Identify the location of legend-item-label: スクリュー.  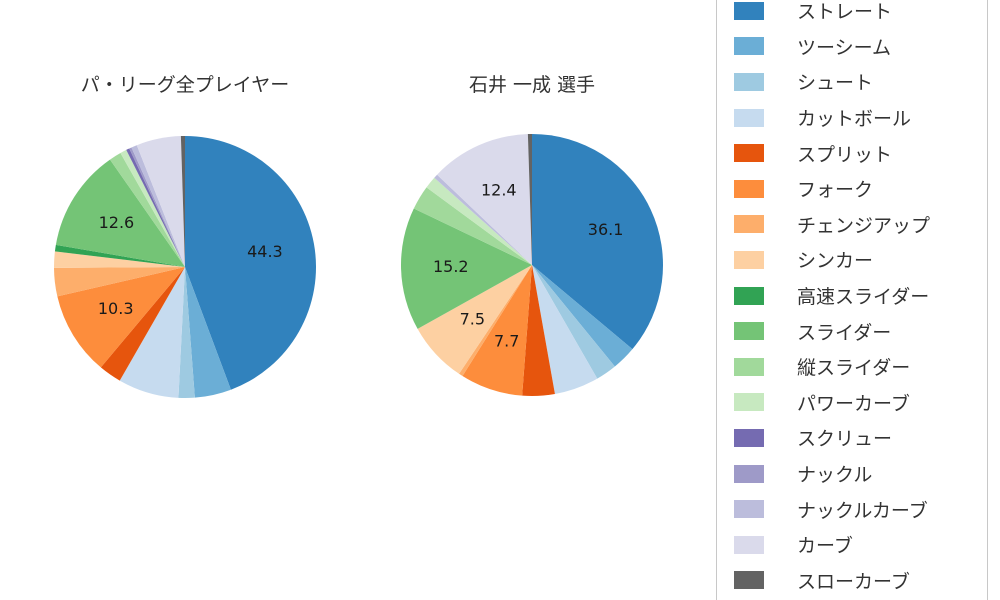
(845, 439).